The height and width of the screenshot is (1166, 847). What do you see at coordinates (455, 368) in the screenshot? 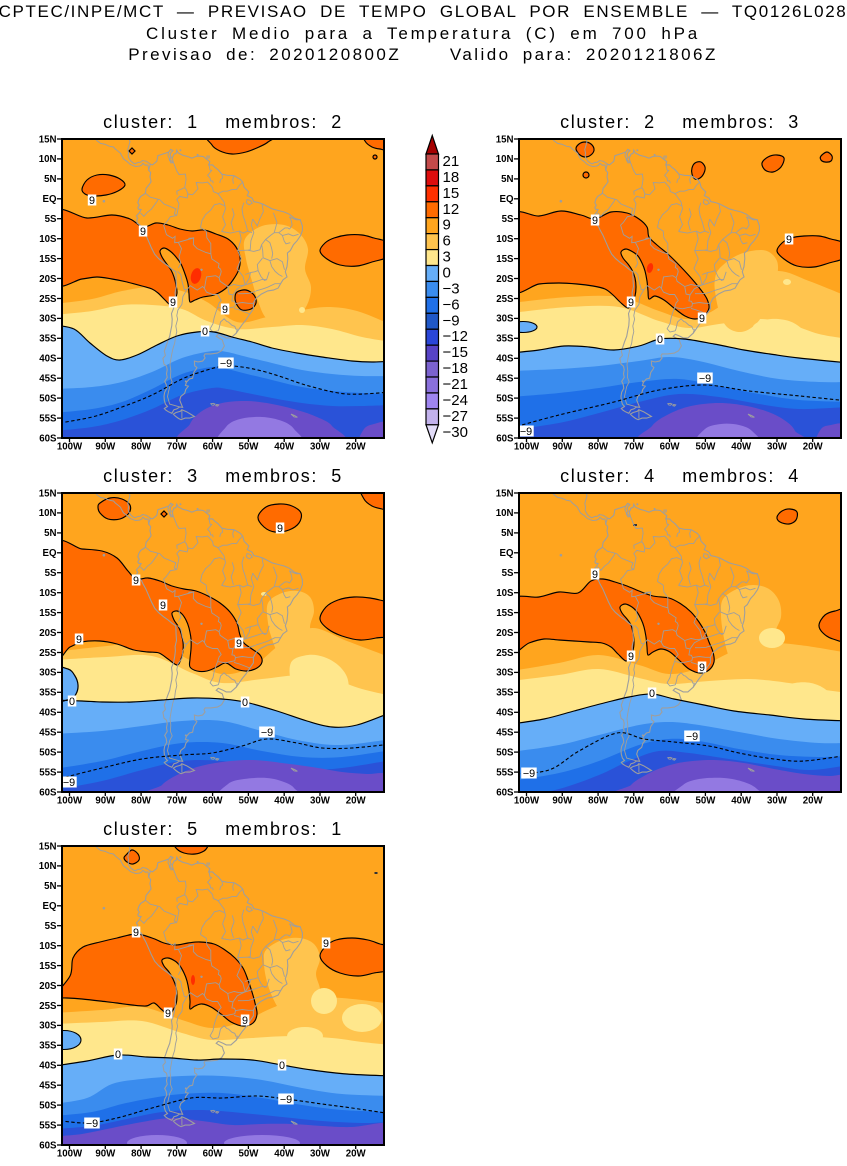
I see `svg-text: −18` at bounding box center [455, 368].